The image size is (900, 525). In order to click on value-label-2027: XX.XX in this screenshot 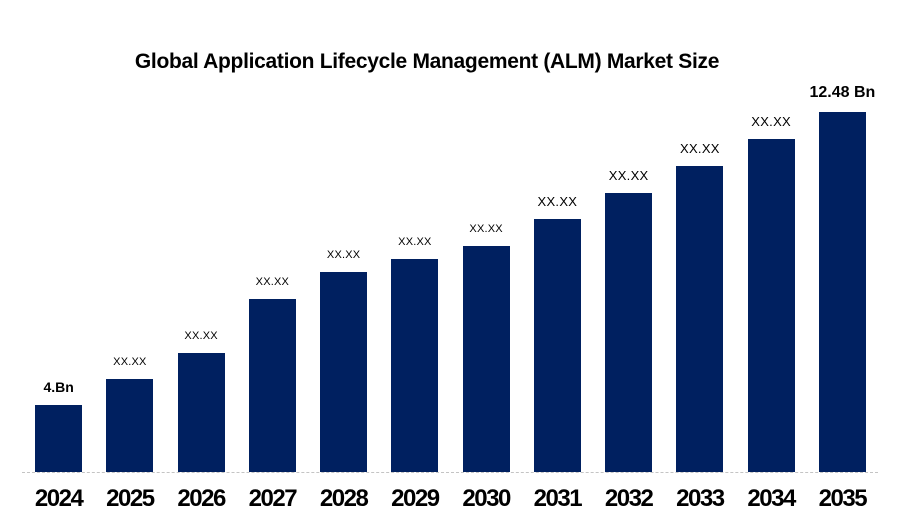, I will do `click(272, 282)`.